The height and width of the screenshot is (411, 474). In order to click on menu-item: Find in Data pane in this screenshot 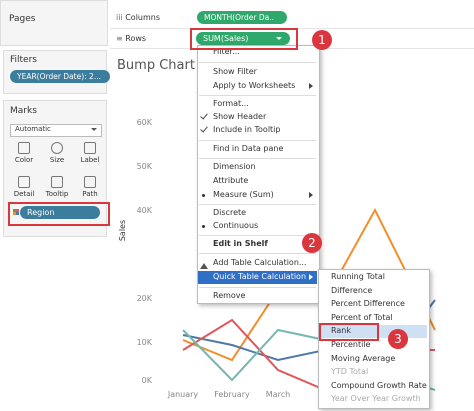, I will do `click(248, 148)`.